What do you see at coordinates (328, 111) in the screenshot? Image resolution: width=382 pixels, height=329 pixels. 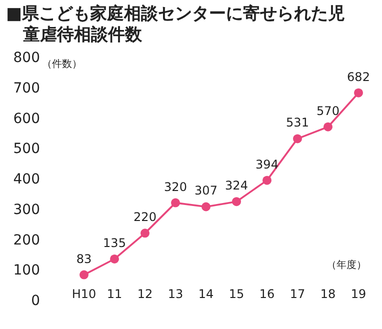 I see `data-label: 570` at bounding box center [328, 111].